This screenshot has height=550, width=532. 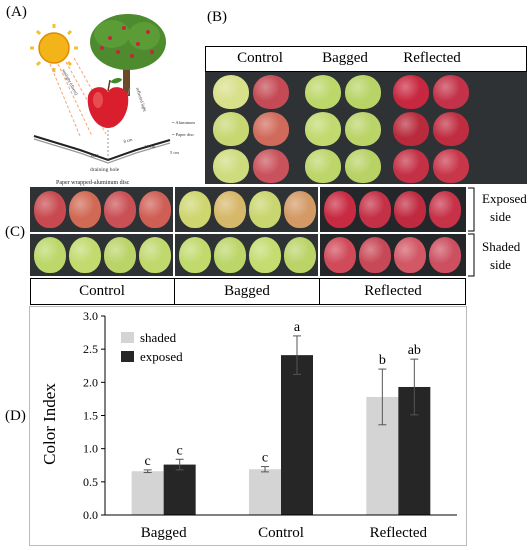 What do you see at coordinates (102, 146) in the screenshot?
I see `aluminum-disc-icon` at bounding box center [102, 146].